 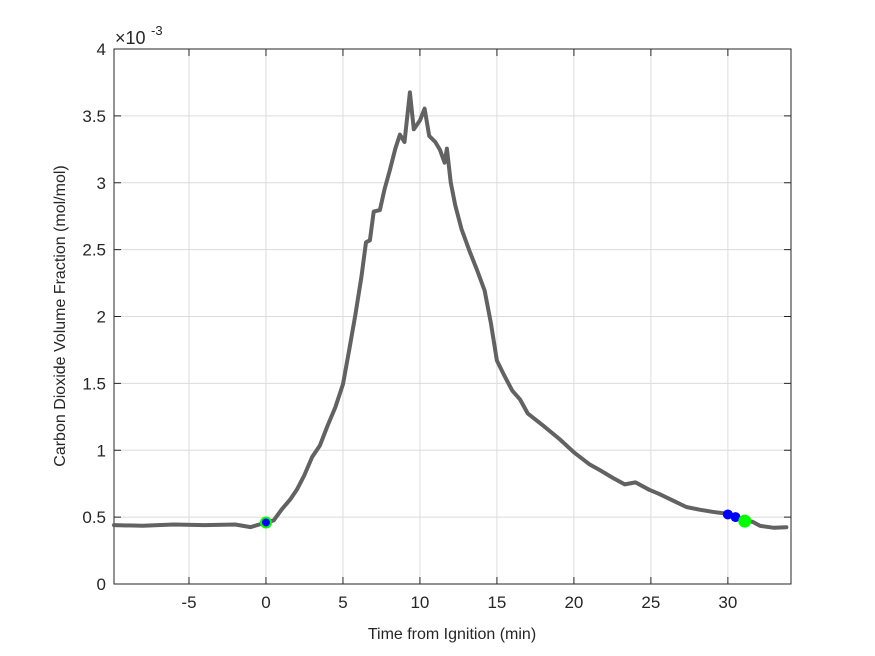 I want to click on y-exponent-power: -3, so click(x=157, y=30).